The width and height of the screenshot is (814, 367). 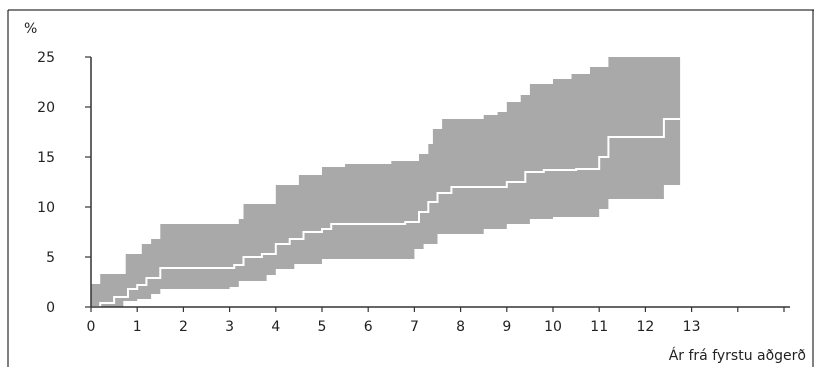 I want to click on x-tick-label: 1, so click(x=137, y=327).